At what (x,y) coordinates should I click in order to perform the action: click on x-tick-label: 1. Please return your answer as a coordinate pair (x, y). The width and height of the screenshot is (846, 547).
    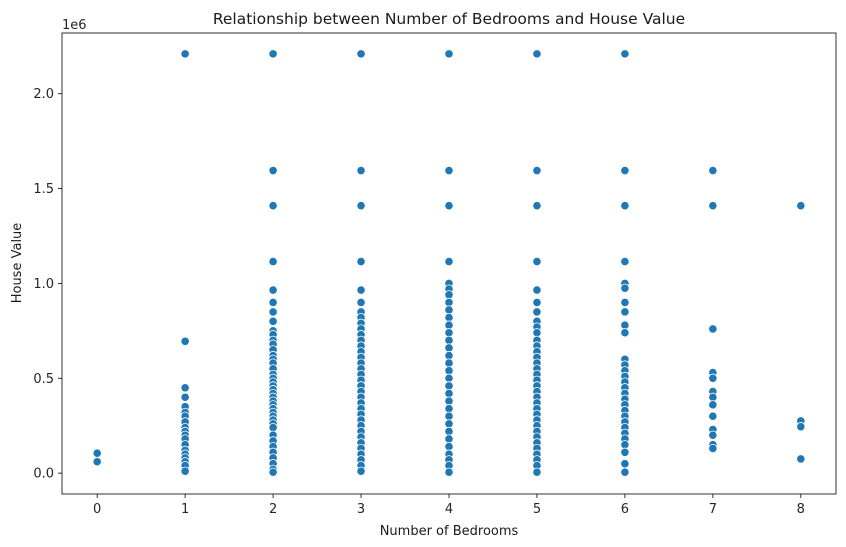
    Looking at the image, I should click on (185, 509).